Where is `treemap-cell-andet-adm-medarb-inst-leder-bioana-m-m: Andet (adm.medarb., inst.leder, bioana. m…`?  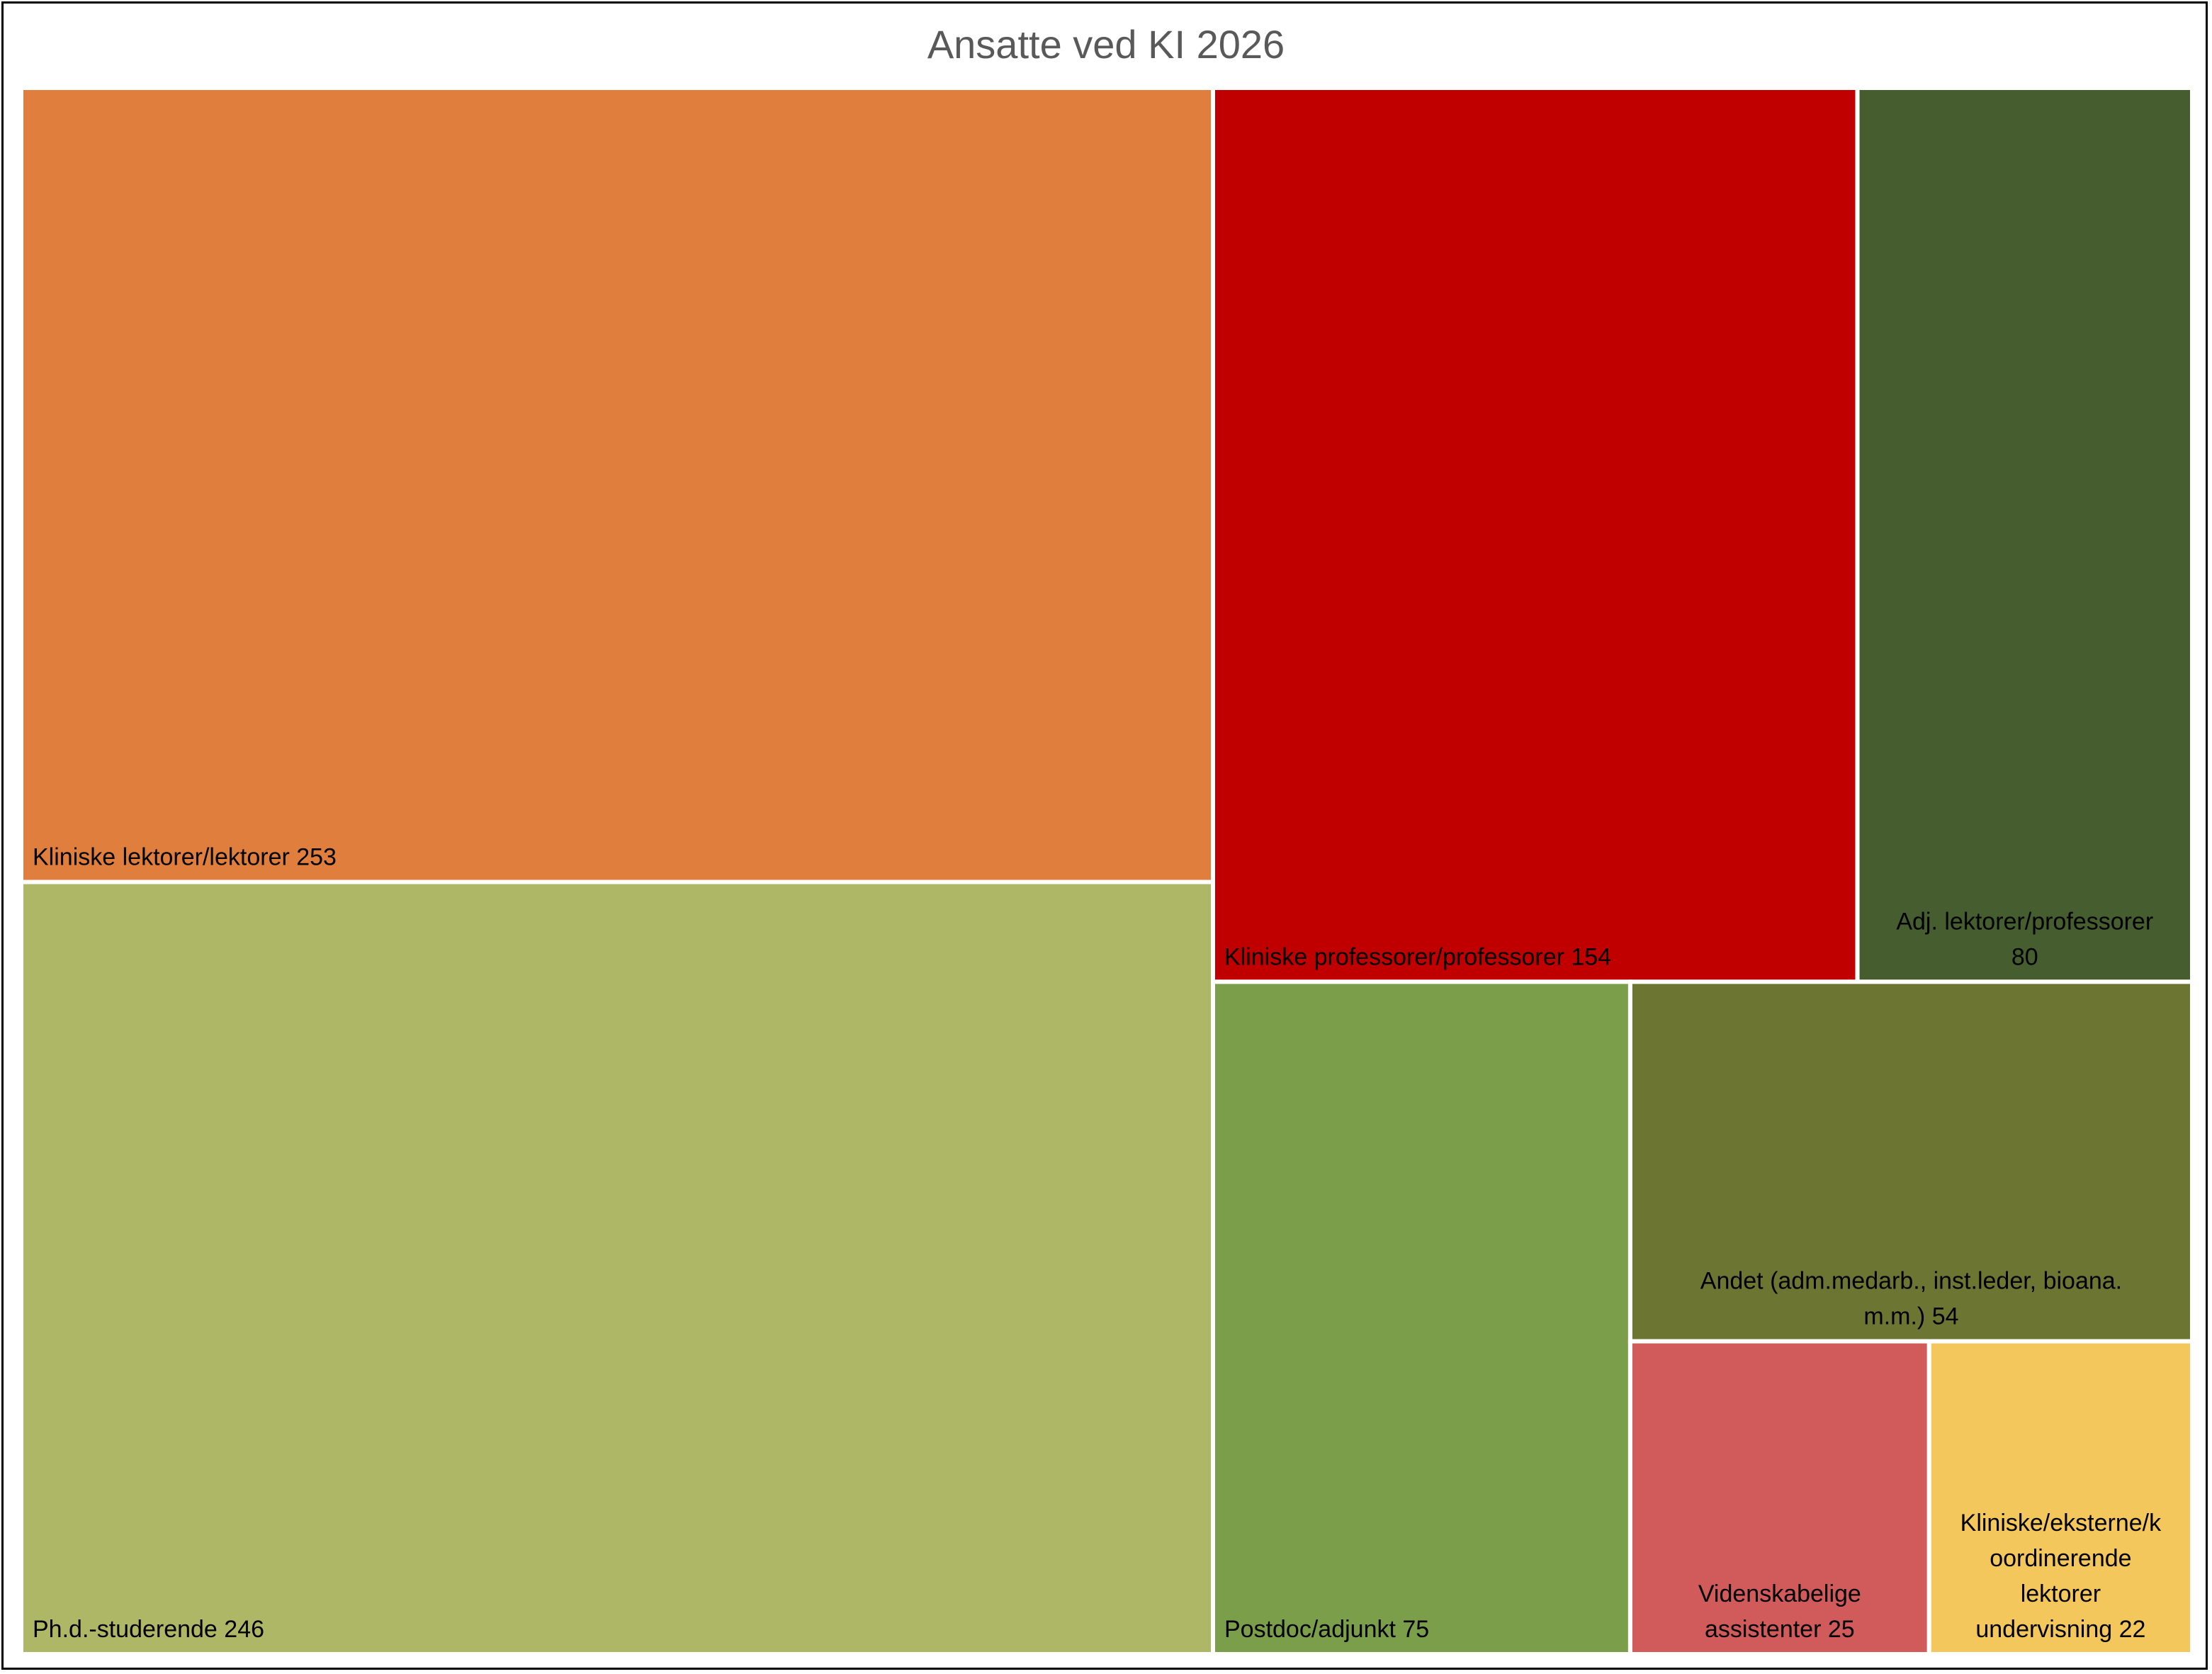 treemap-cell-andet-adm-medarb-inst-leder-bioana-m-m: Andet (adm.medarb., inst.leder, bioana. m… is located at coordinates (1911, 1161).